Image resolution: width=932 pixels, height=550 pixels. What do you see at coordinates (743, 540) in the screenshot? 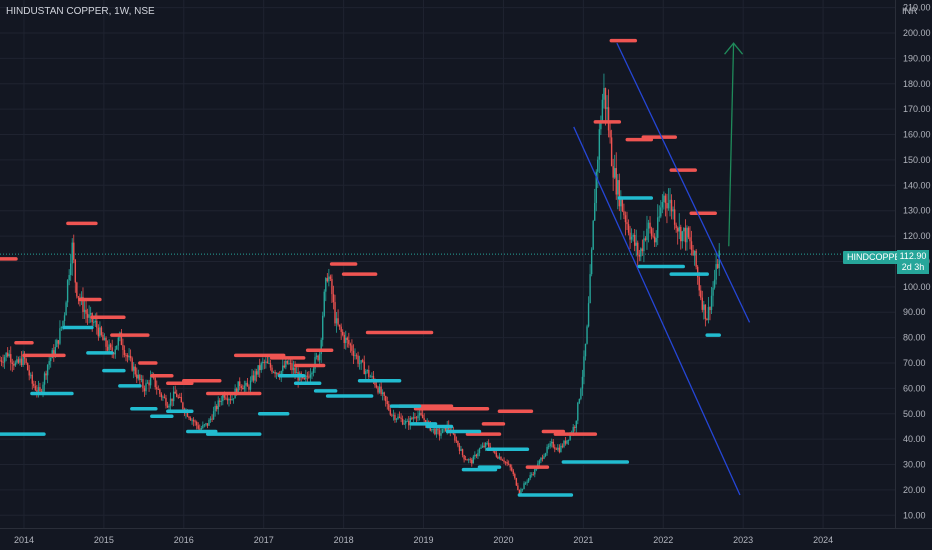
I see `x-tick-label: 2023` at bounding box center [743, 540].